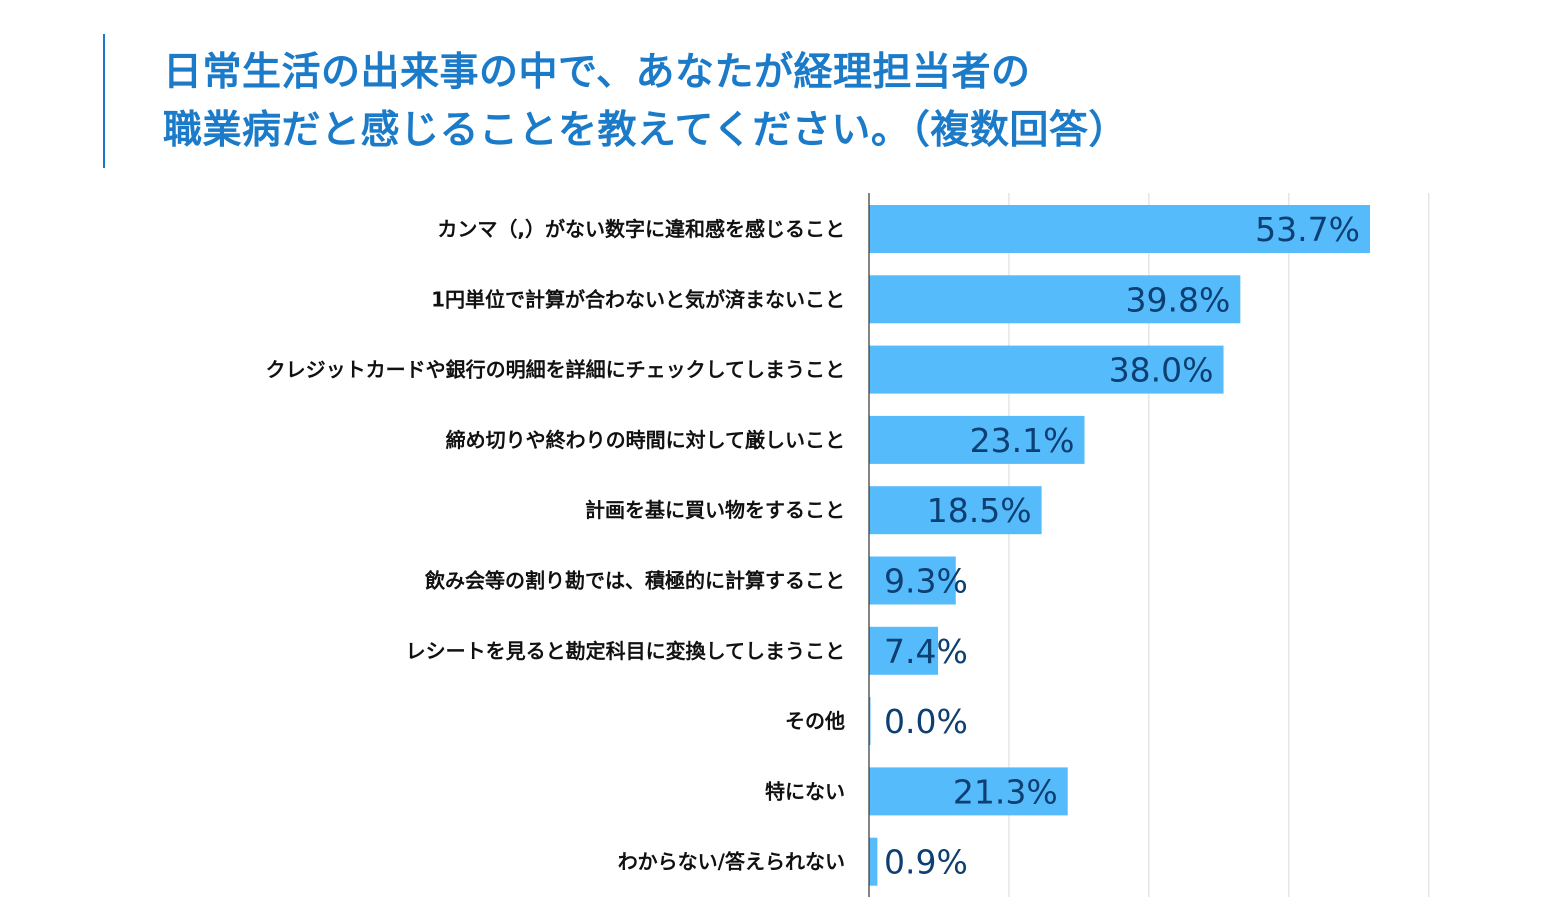  I want to click on category-label: クレジットカードや銀行の明細を詳細にチェックしてしまうこと, so click(555, 370).